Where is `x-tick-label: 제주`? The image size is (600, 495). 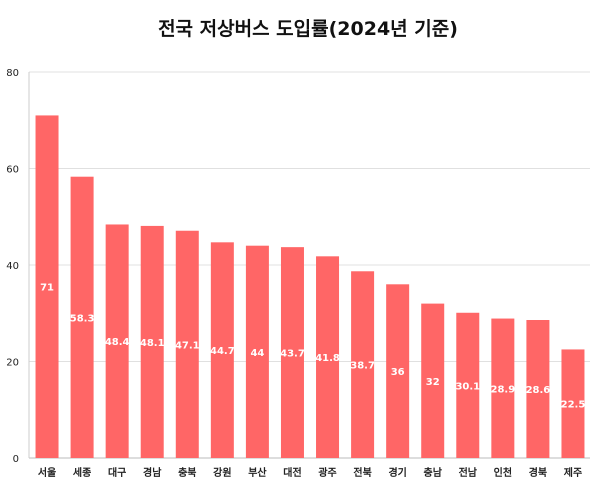
x-tick-label: 제주 is located at coordinates (573, 472).